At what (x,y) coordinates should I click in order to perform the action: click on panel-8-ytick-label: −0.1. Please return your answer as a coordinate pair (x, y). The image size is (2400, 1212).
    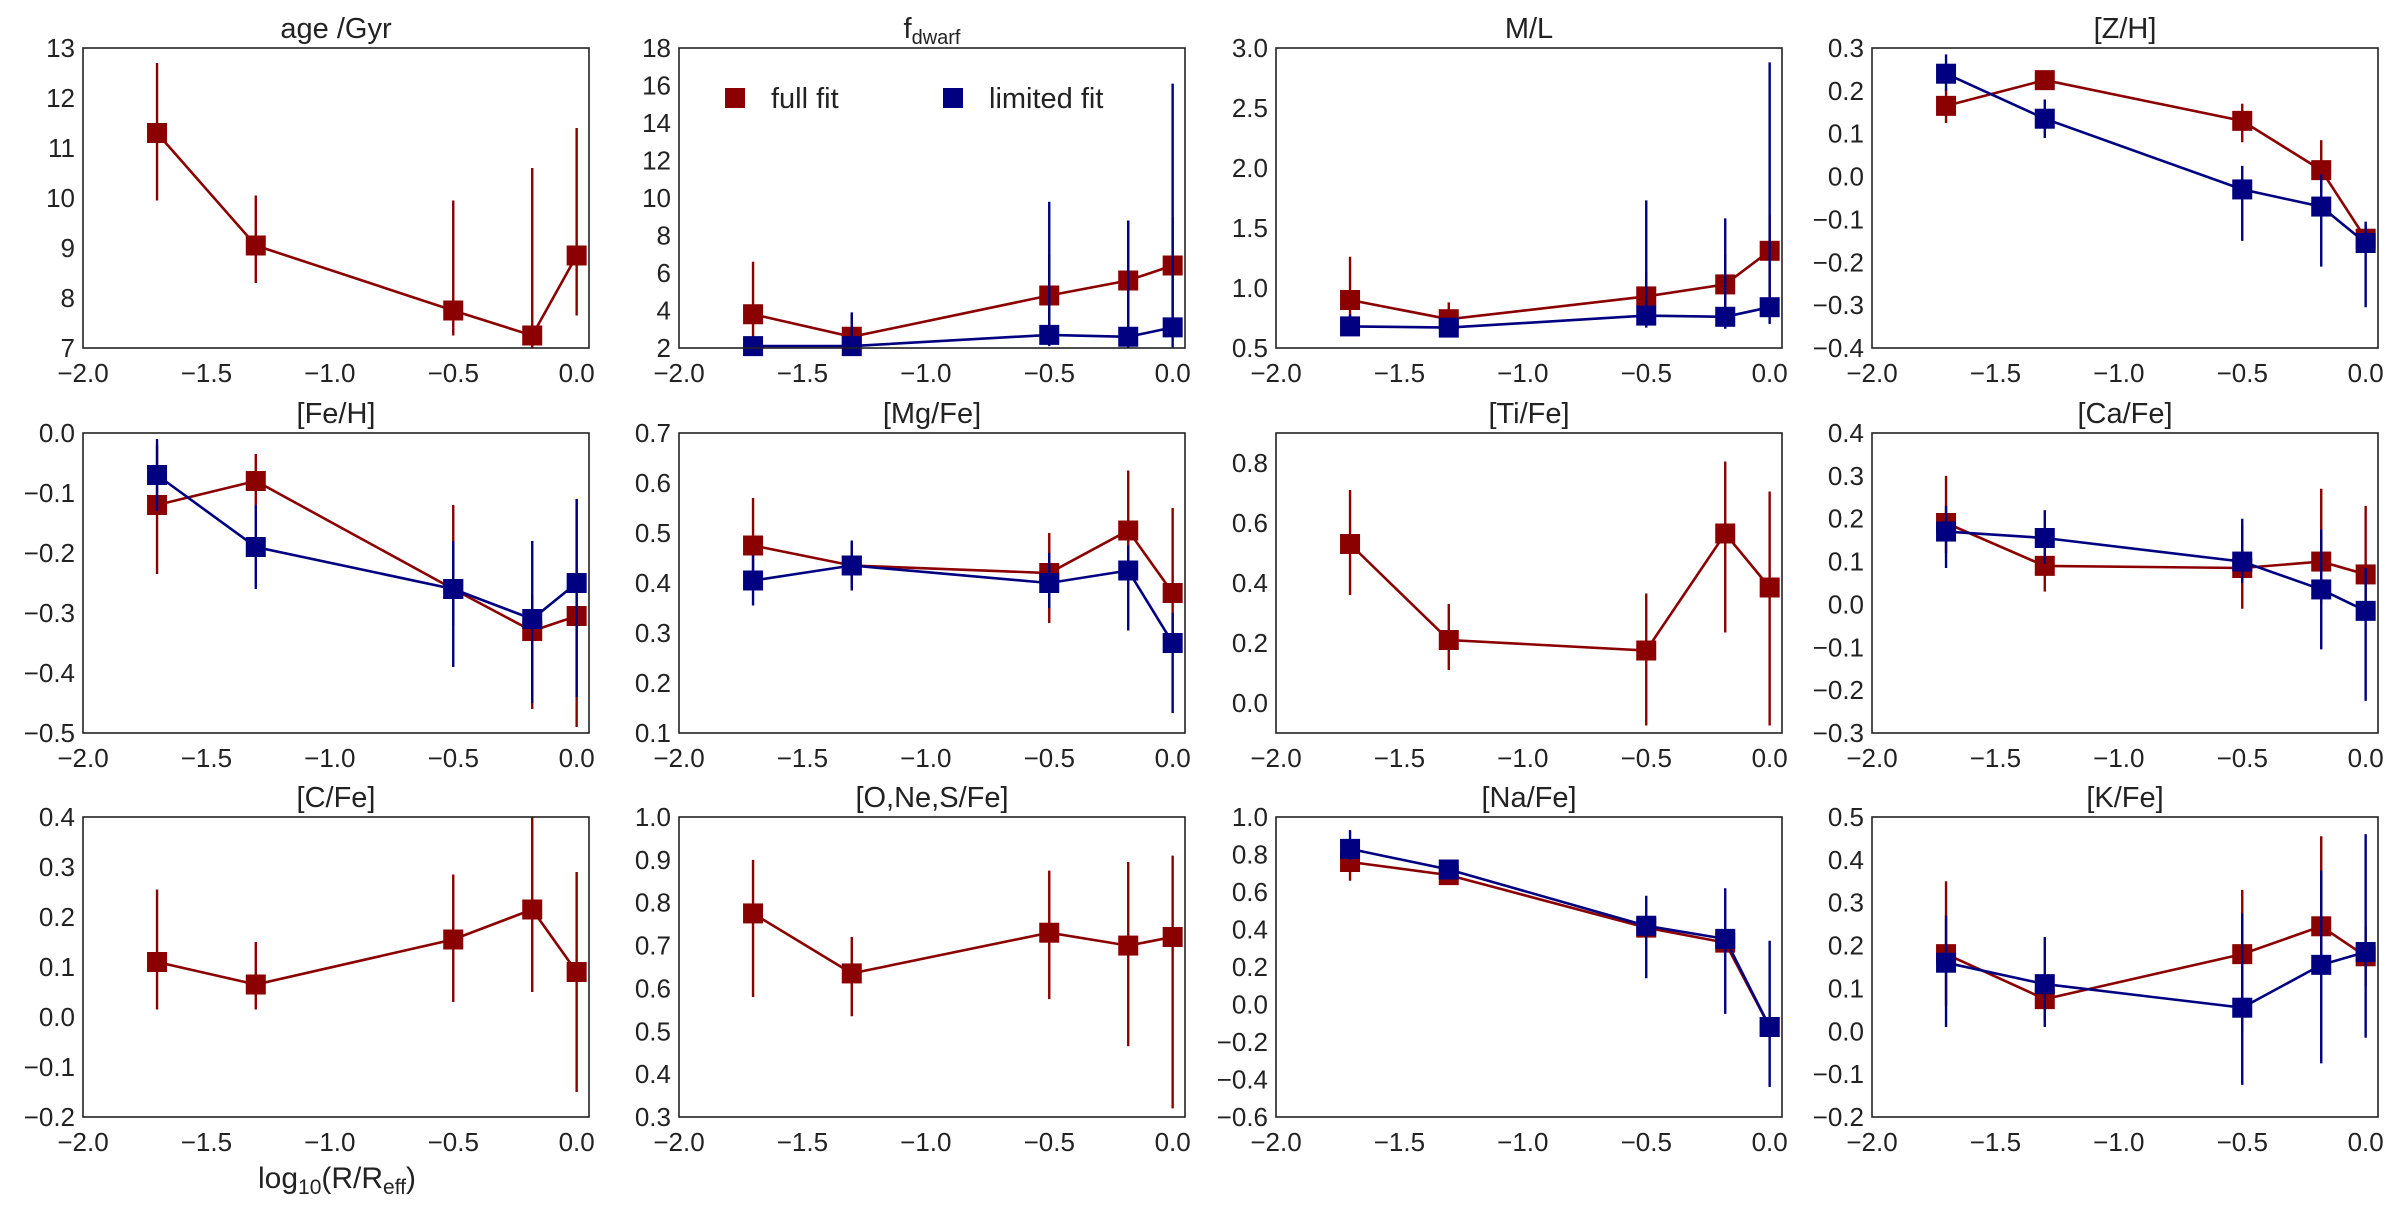
    Looking at the image, I should click on (1838, 647).